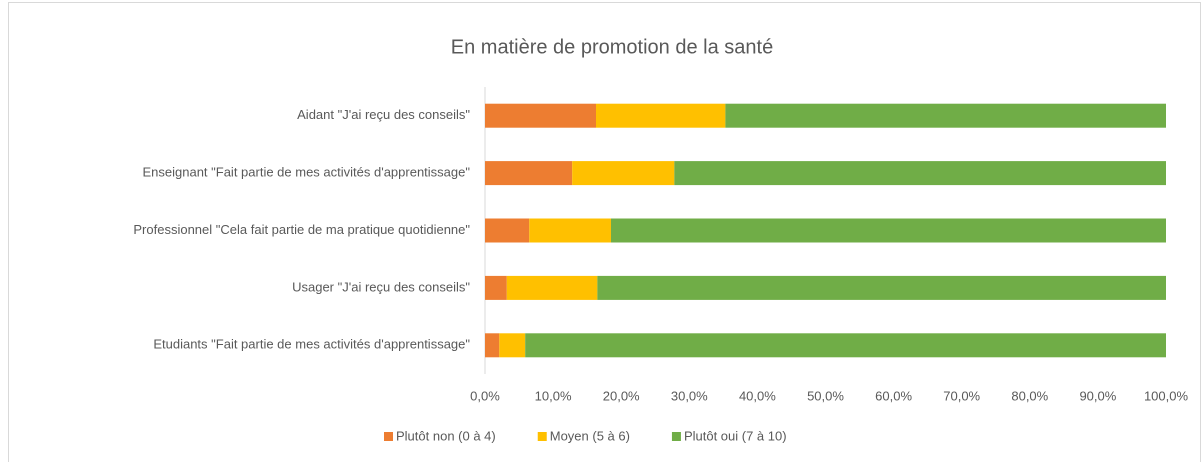 The image size is (1202, 462). I want to click on x-tick-label: 100,0%, so click(1166, 395).